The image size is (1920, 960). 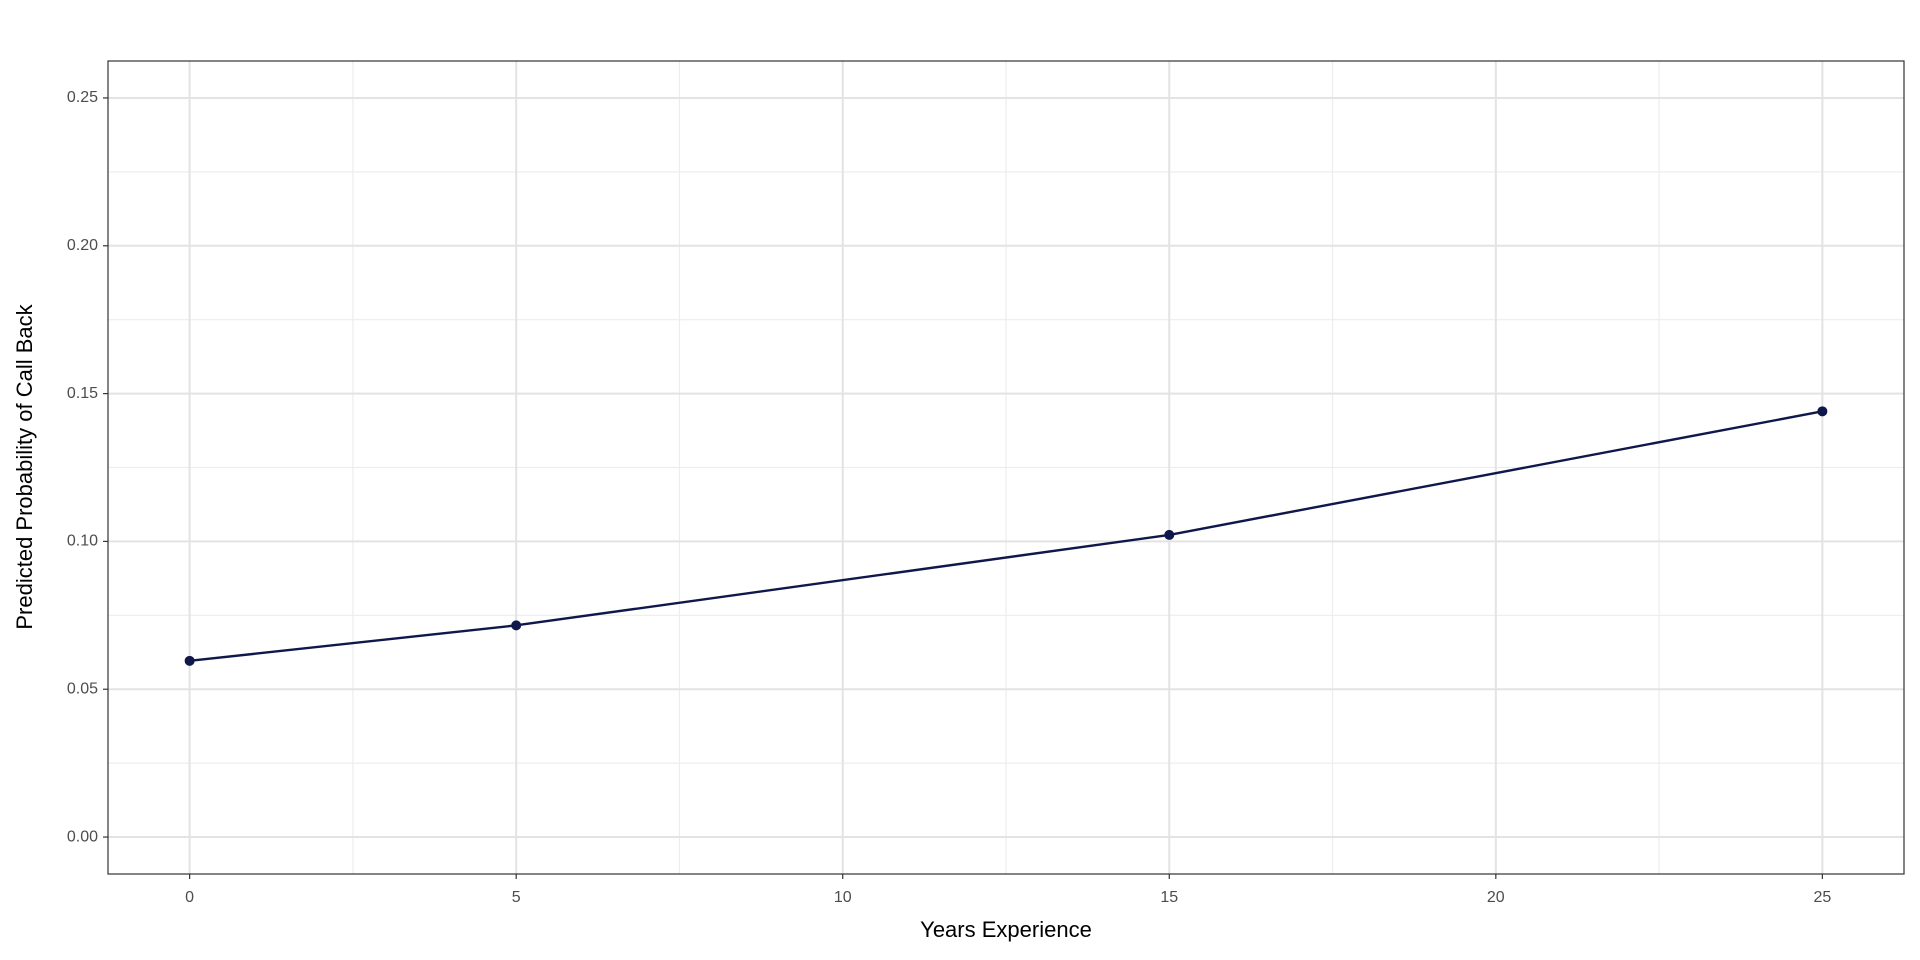 I want to click on x-tick-label: 15, so click(x=1169, y=897).